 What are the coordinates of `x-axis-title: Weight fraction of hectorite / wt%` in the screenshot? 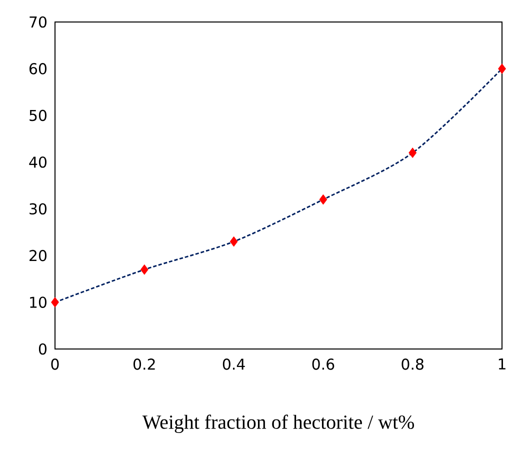 It's located at (278, 423).